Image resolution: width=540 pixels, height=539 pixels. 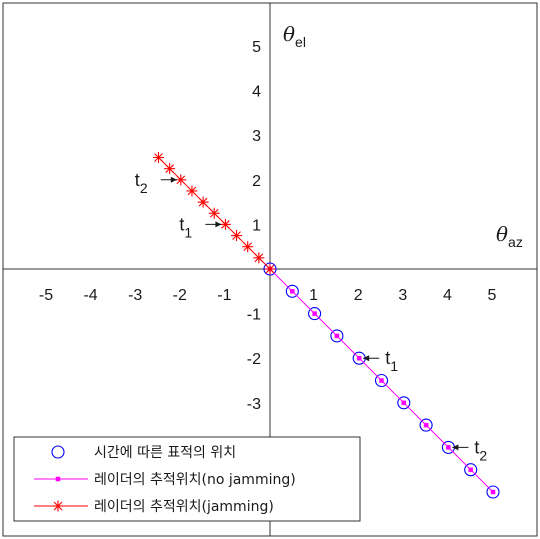 I want to click on legend-entry-jamming: 레이더의 추적위치(jamming), so click(x=184, y=507).